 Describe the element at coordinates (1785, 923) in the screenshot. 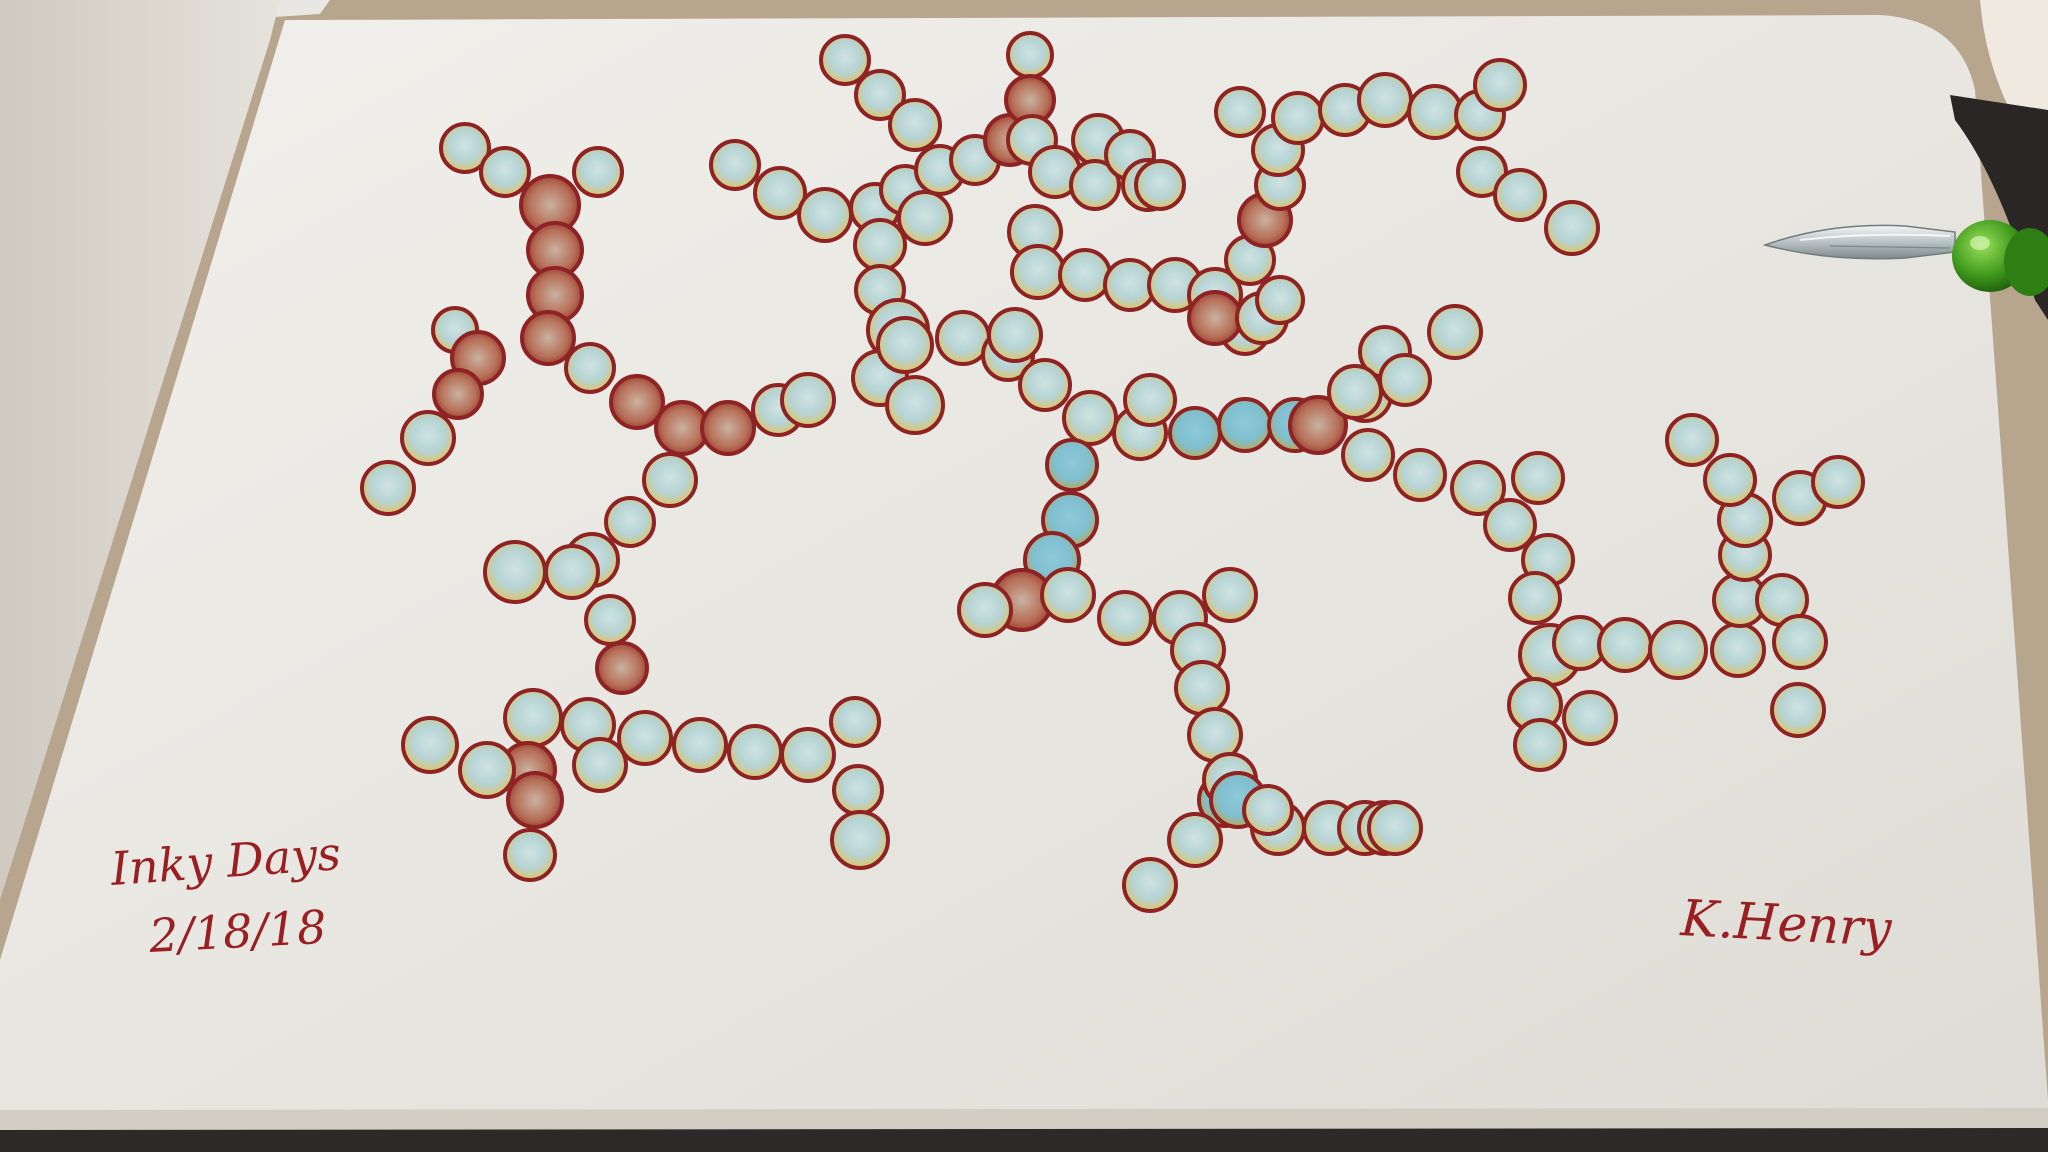

I see `signature-text: K.Henry` at that location.